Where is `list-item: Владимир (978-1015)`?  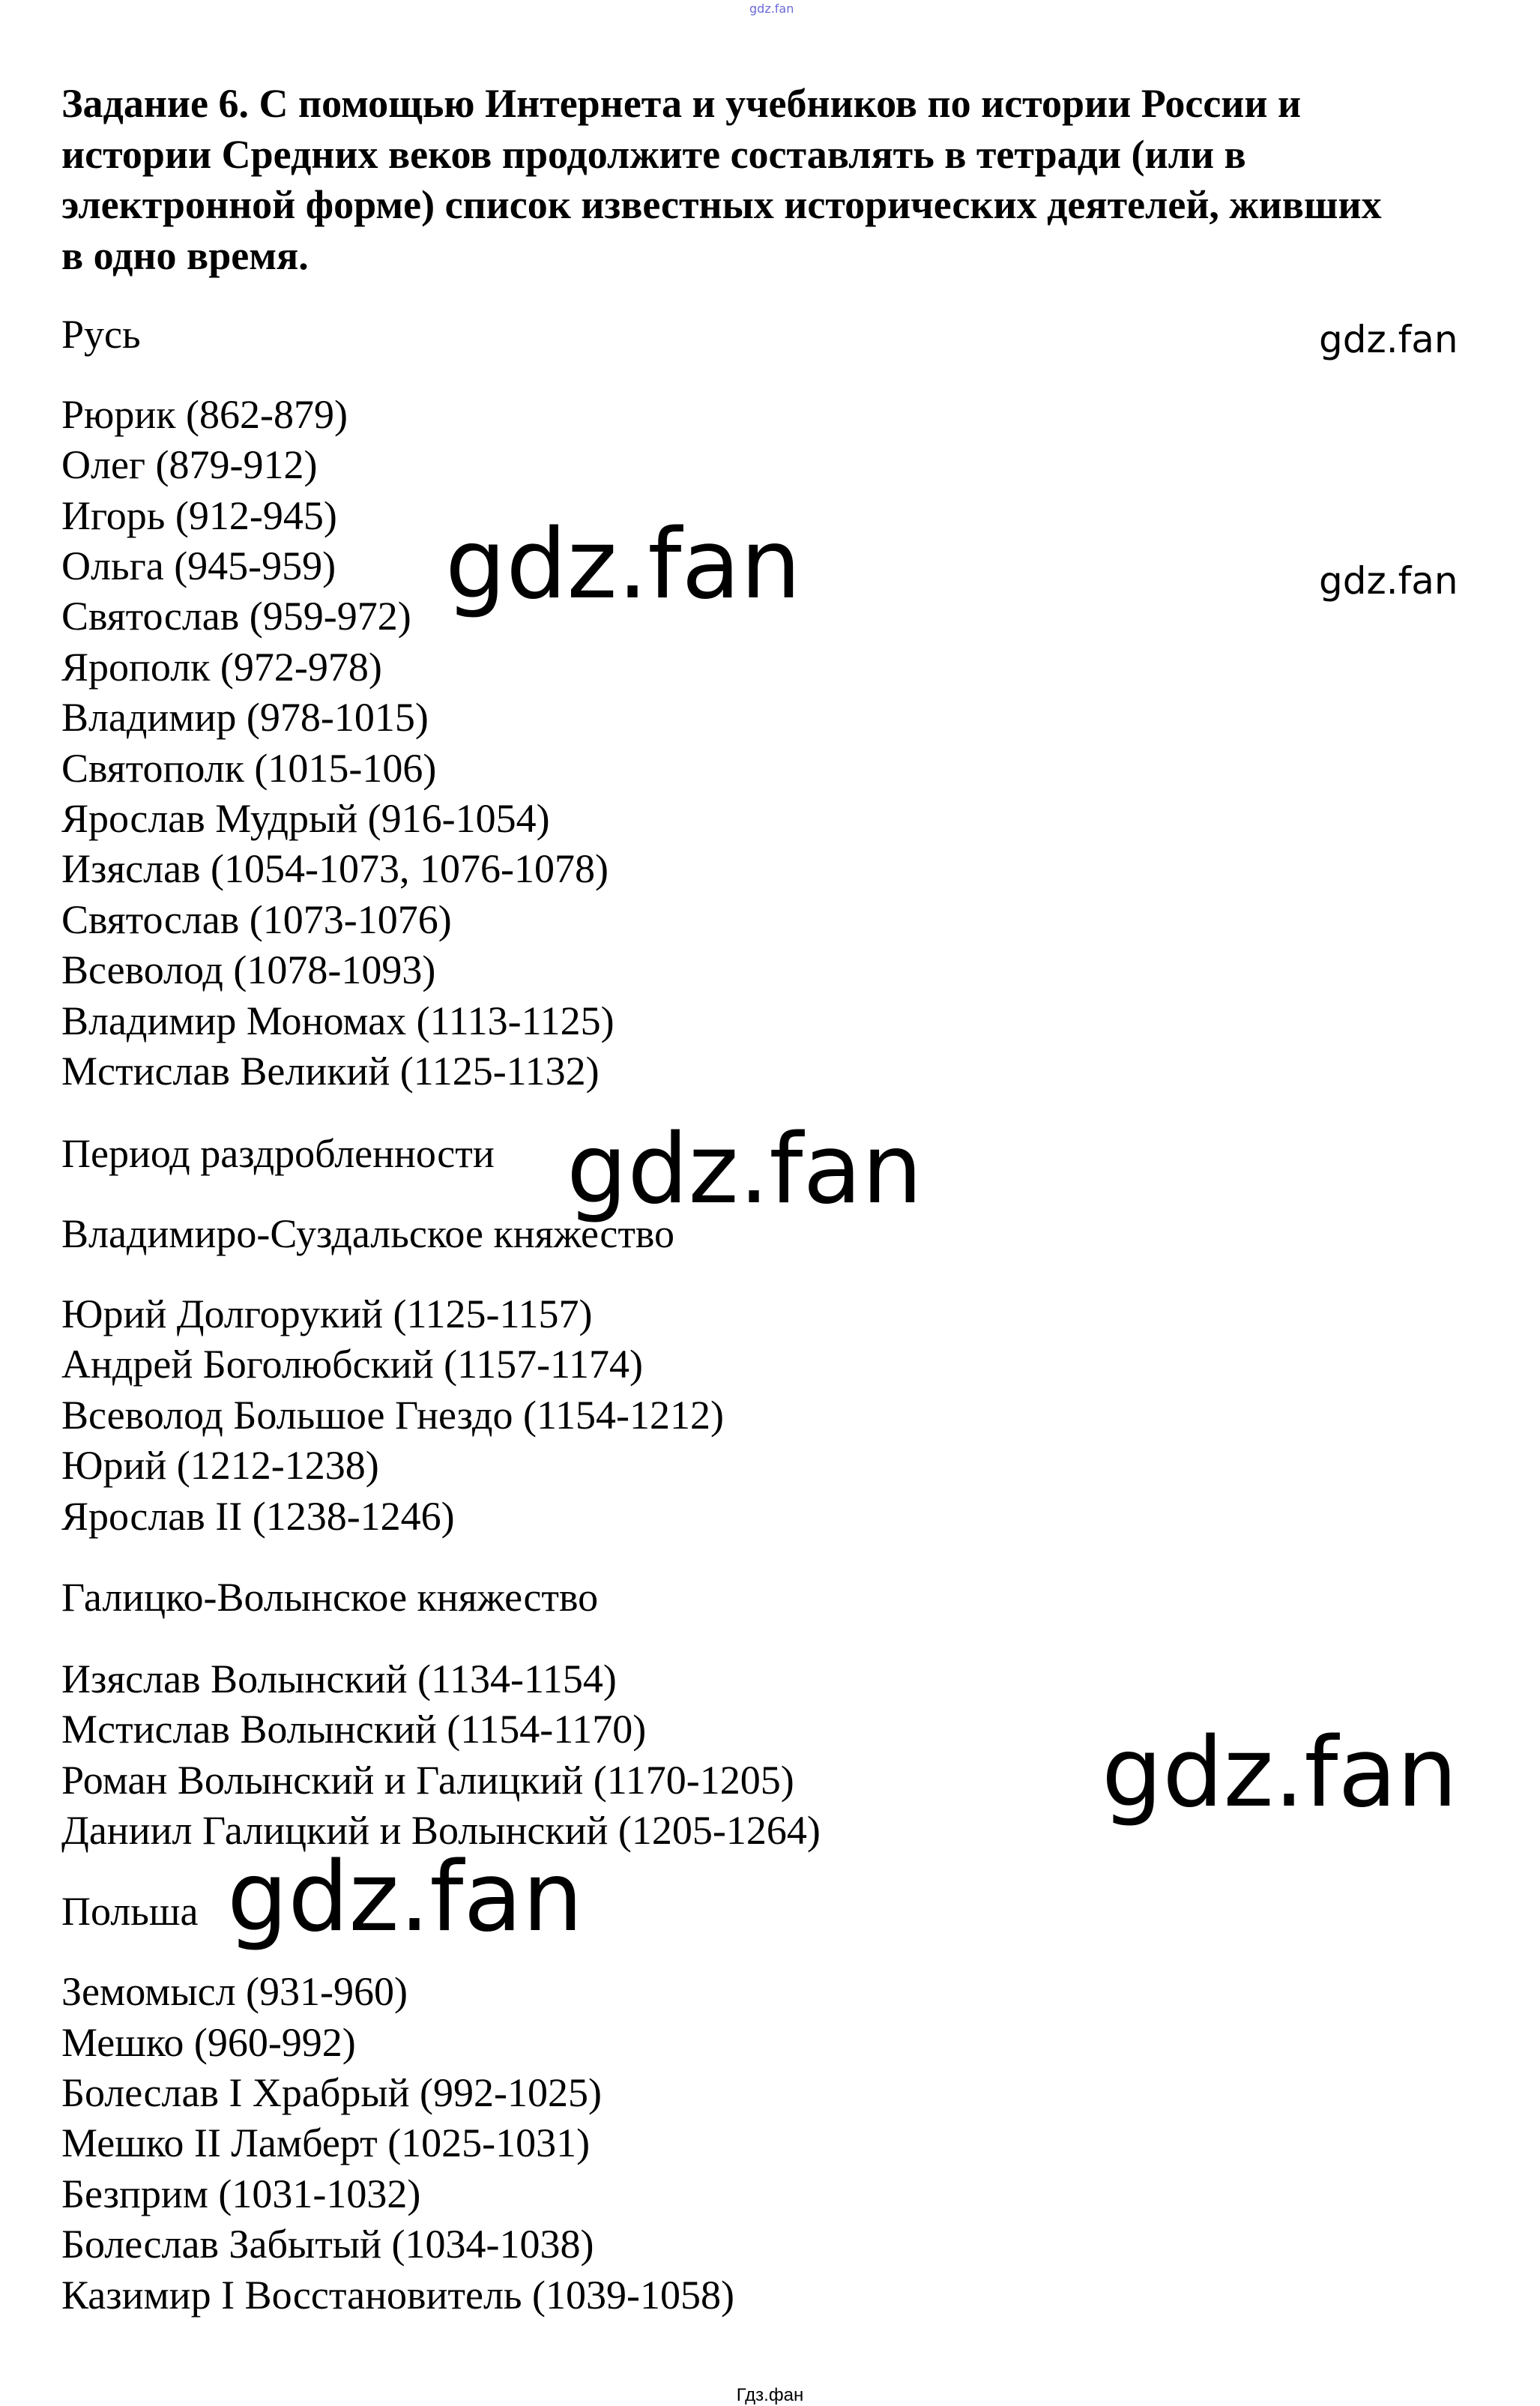 list-item: Владимир (978-1015) is located at coordinates (245, 717).